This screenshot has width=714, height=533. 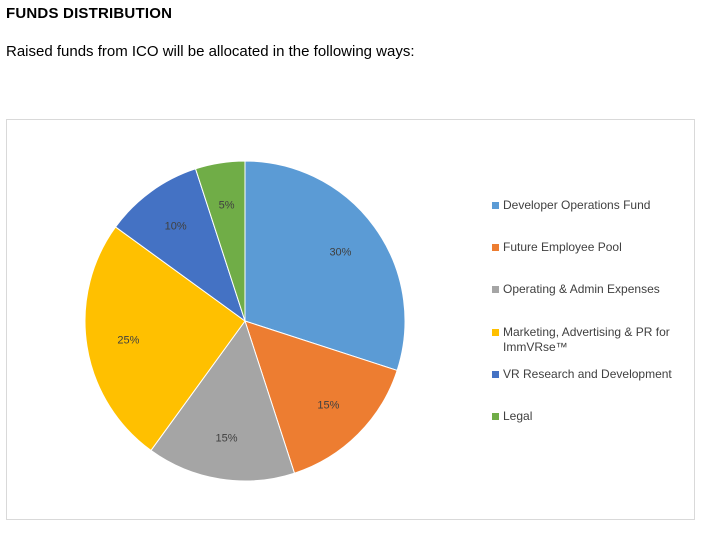 What do you see at coordinates (581, 289) in the screenshot?
I see `legend-label: Operating & Admin Expenses` at bounding box center [581, 289].